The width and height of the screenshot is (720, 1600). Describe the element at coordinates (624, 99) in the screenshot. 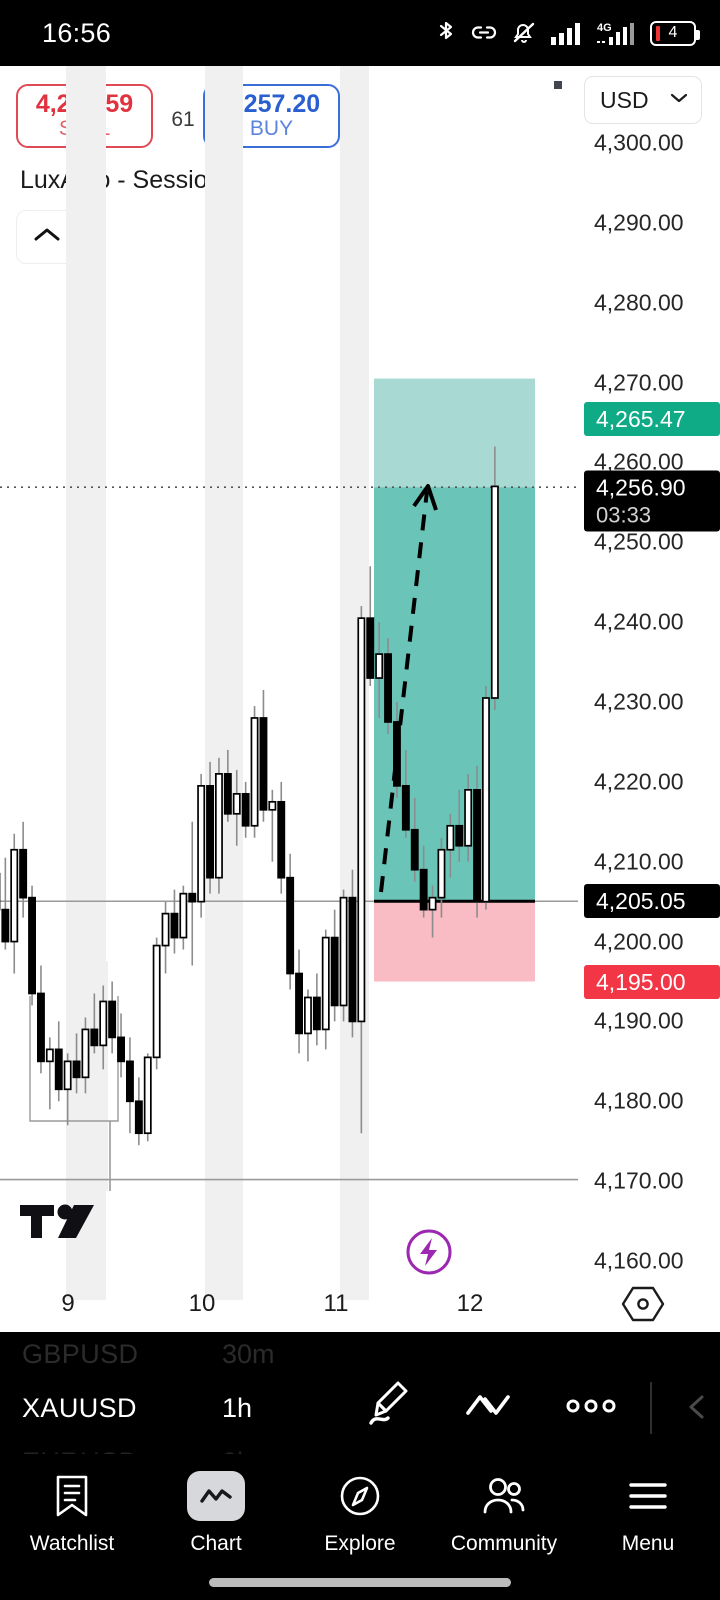

I see `currency-select-value: USD` at that location.